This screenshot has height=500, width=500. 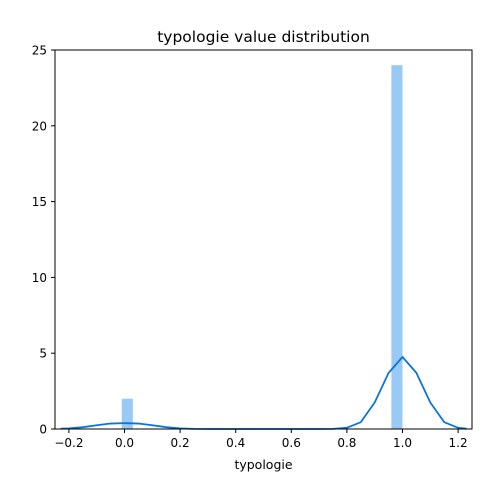 What do you see at coordinates (261, 439) in the screenshot?
I see `x-axis-ticks: −0.2 0.0 0.2 0.4 0.6 0.8 1.0 1.2` at bounding box center [261, 439].